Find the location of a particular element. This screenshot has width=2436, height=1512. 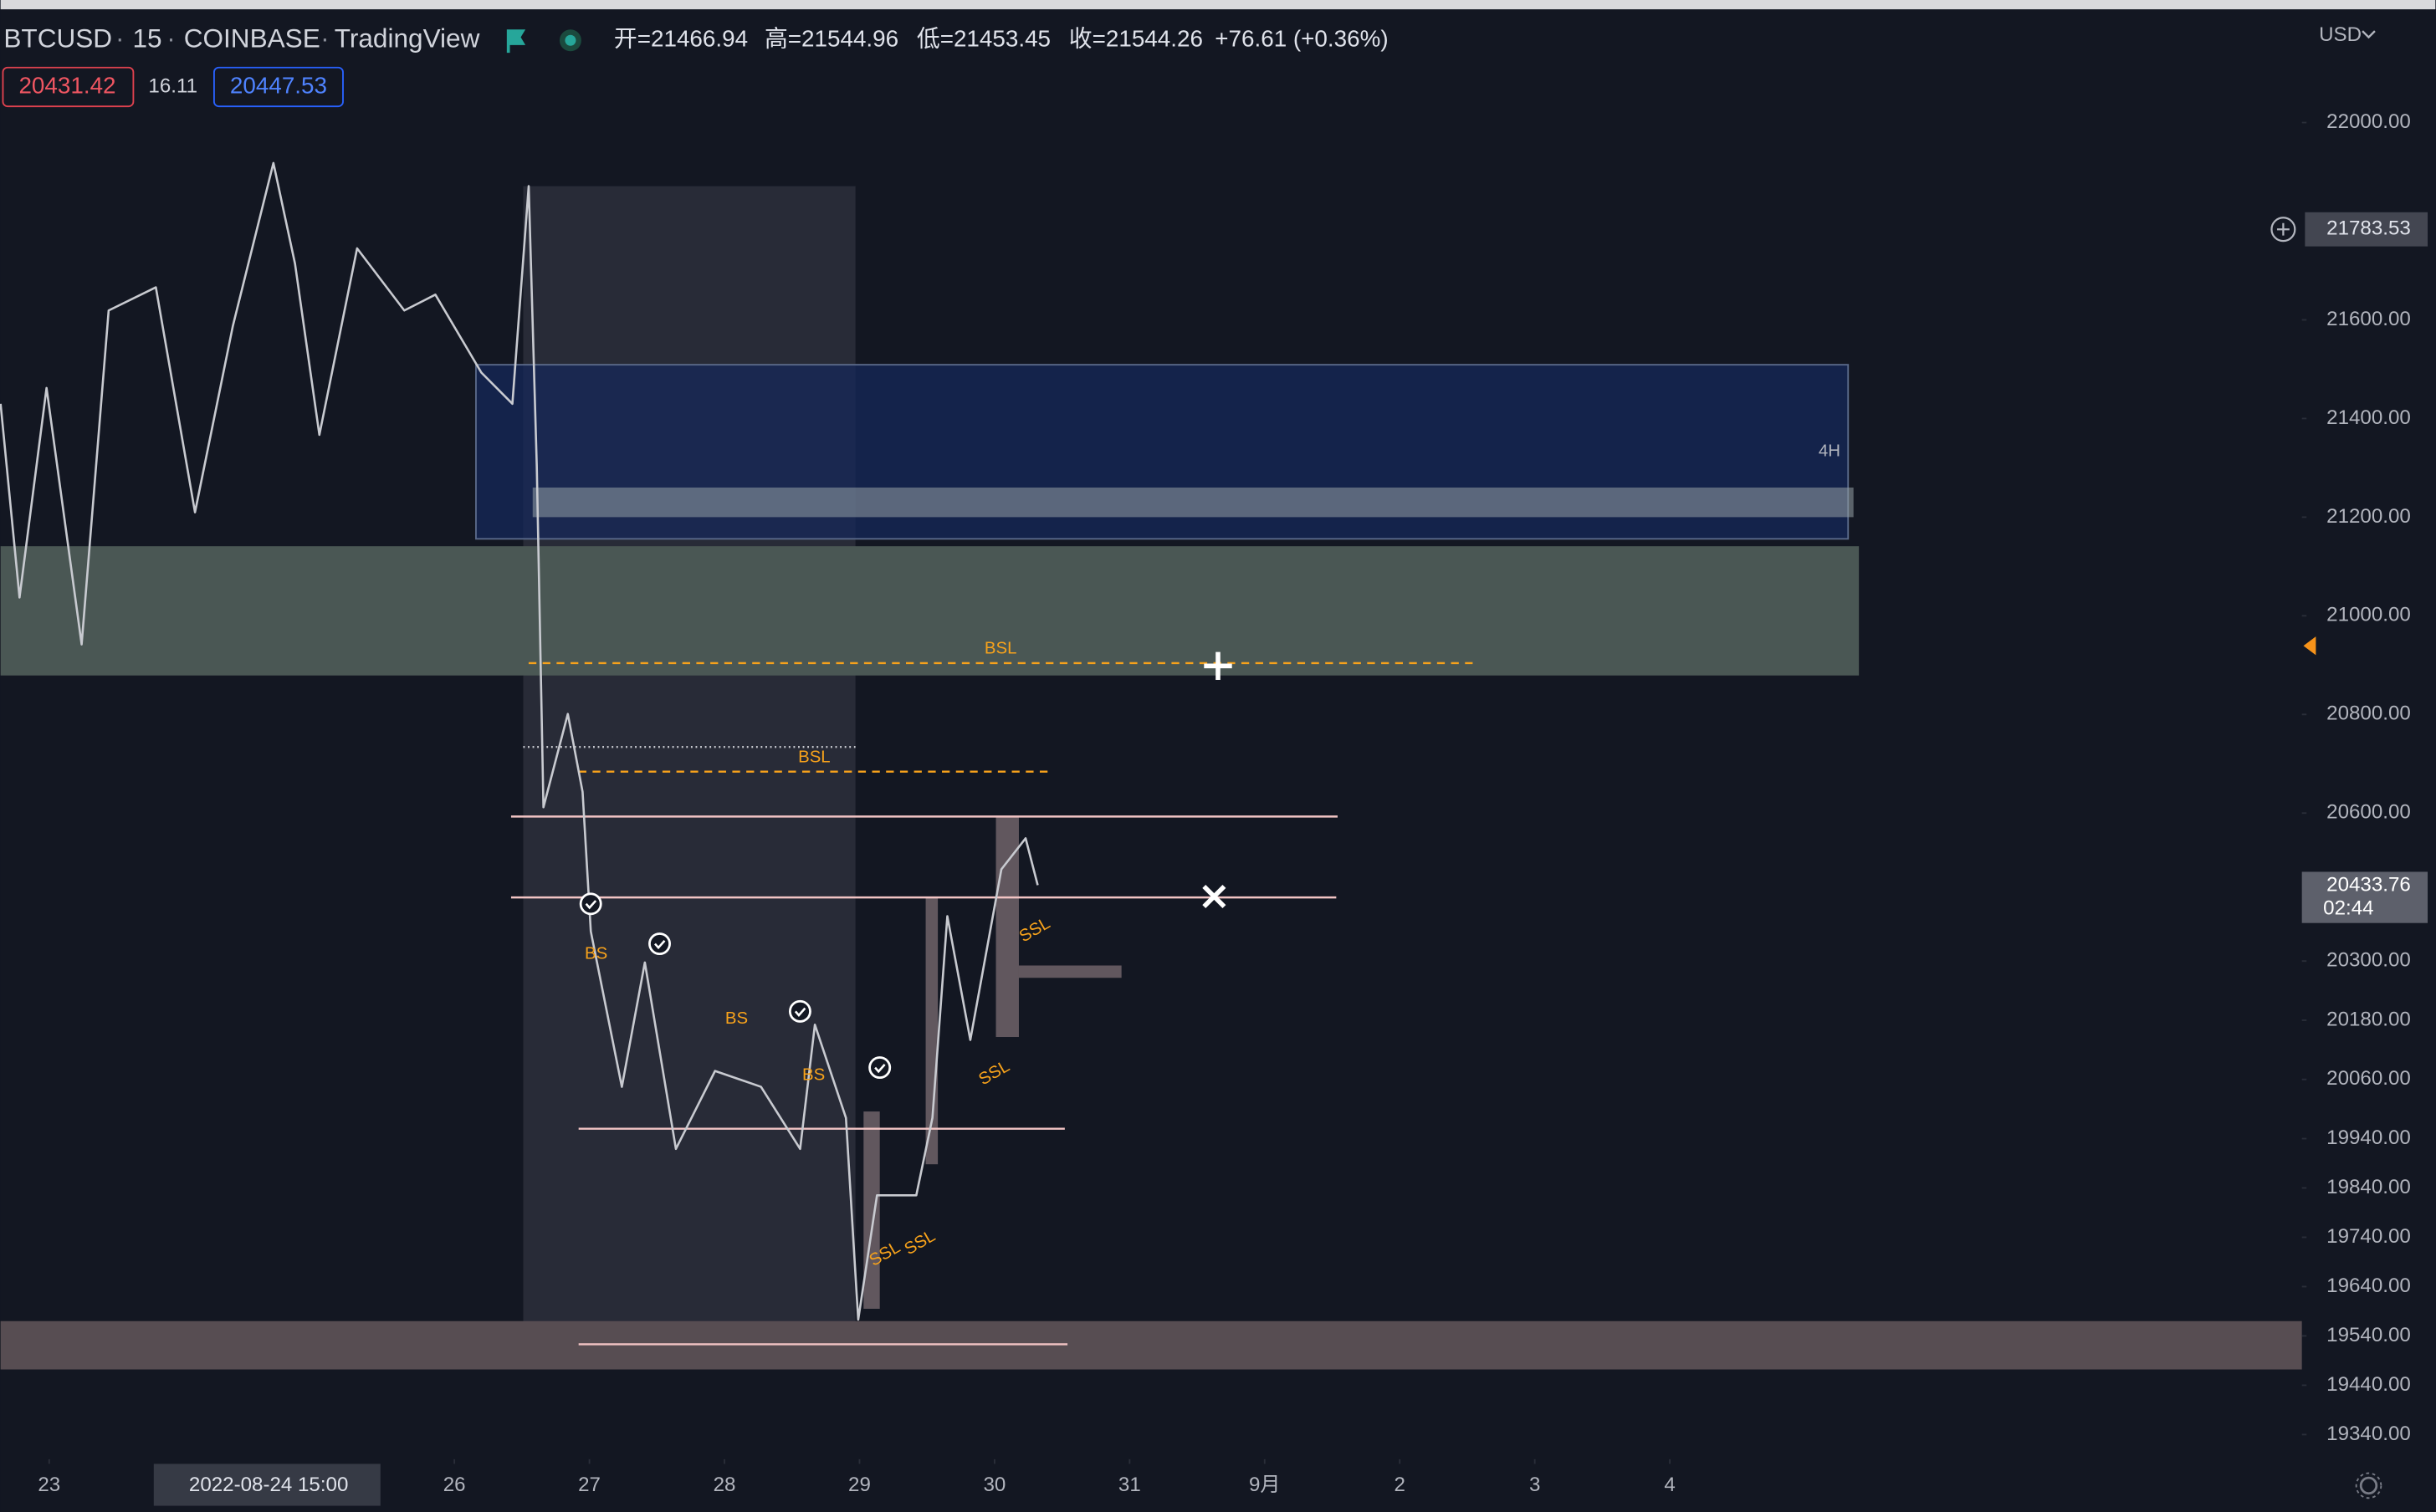

x-tick-label: 29 is located at coordinates (860, 1485).